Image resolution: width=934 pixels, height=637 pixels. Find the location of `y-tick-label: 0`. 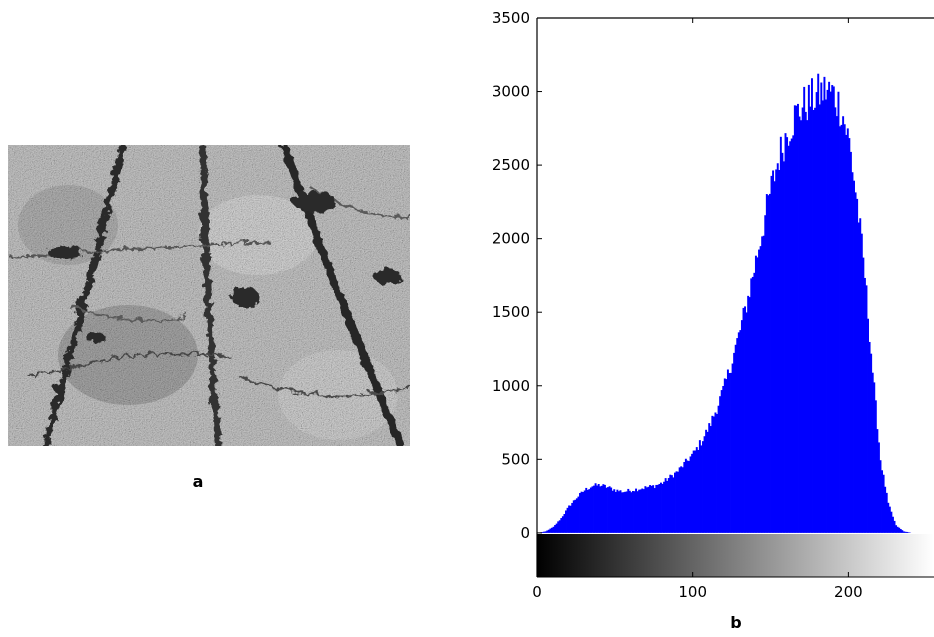

y-tick-label: 0 is located at coordinates (525, 533).